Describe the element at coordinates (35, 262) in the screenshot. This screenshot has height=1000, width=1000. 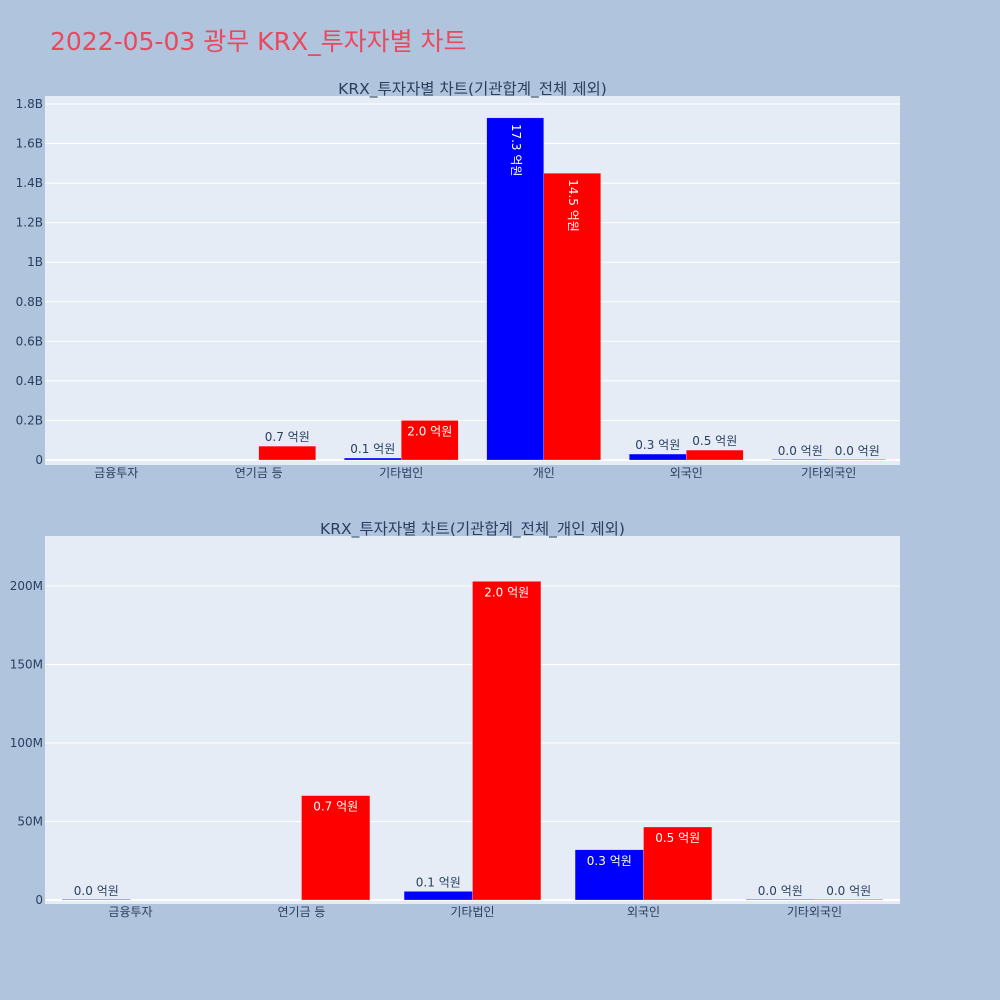
I see `y-tick-label: 1B` at that location.